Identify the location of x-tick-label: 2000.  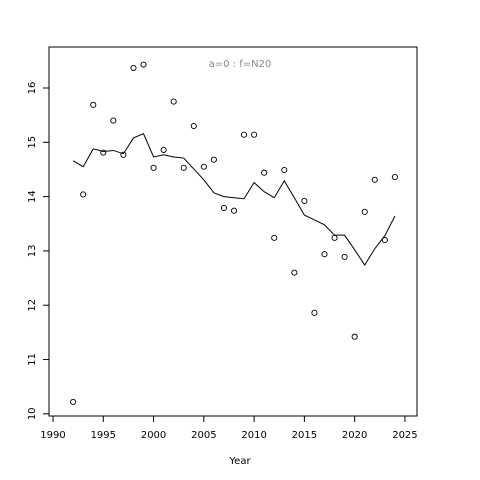
(153, 435).